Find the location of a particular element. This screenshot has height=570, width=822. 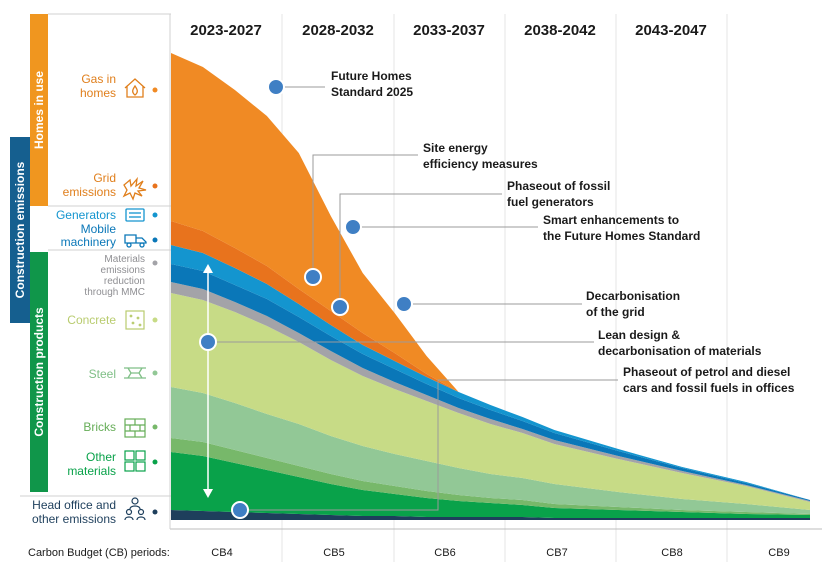

people-icon is located at coordinates (135, 509).